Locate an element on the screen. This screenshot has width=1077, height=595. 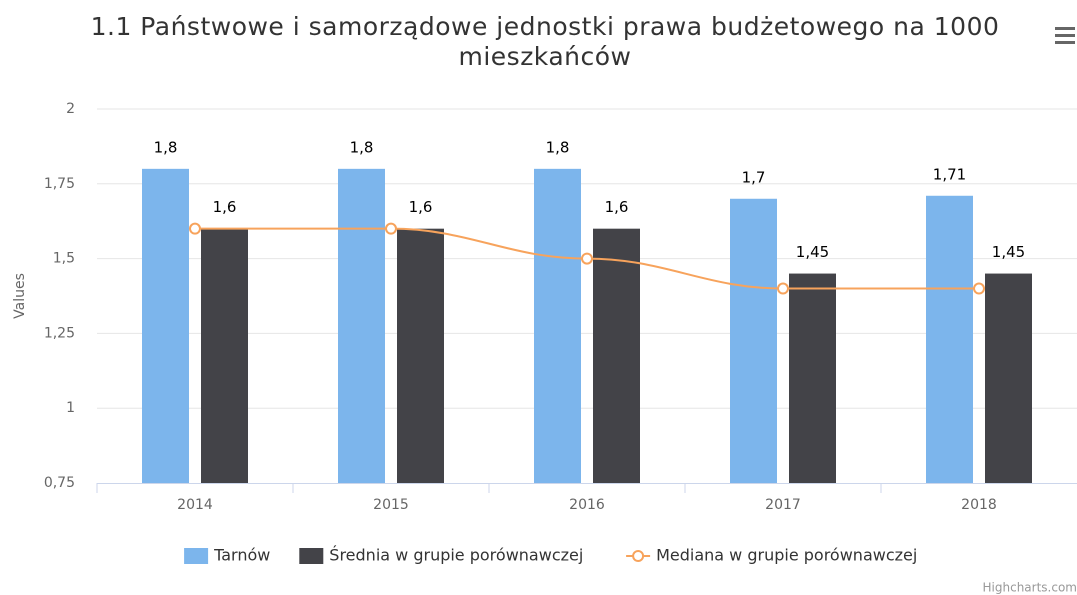
legend-item: Mediana w grupie porównawczej is located at coordinates (771, 555).